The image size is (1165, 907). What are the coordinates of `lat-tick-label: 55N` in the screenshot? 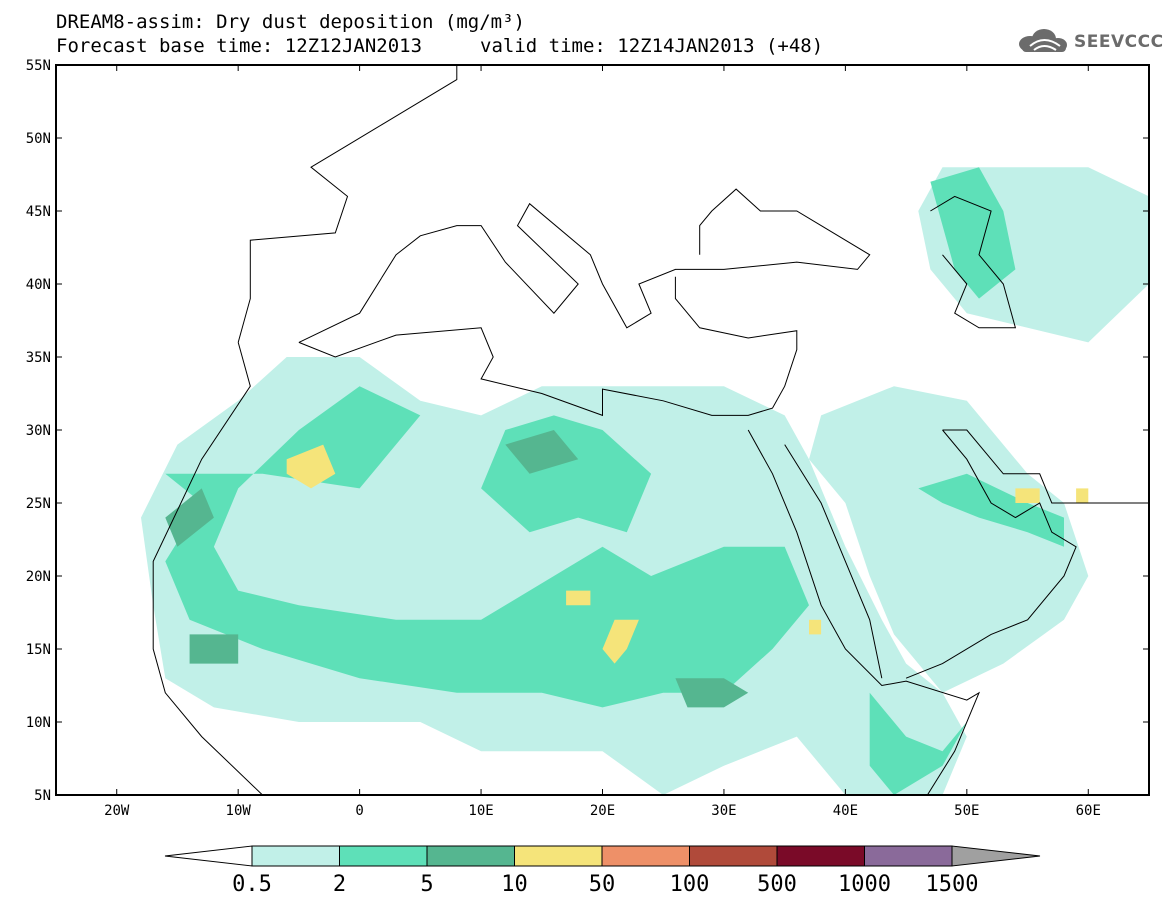 It's located at (38, 66).